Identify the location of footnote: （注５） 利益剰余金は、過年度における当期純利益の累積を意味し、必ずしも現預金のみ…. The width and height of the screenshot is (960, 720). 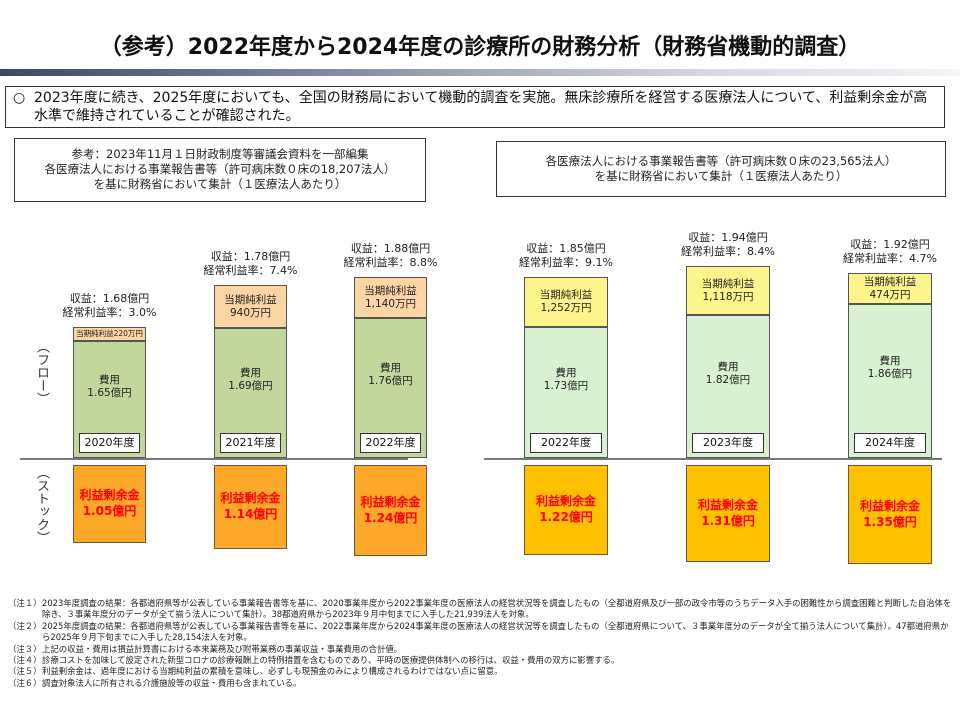
(482, 671).